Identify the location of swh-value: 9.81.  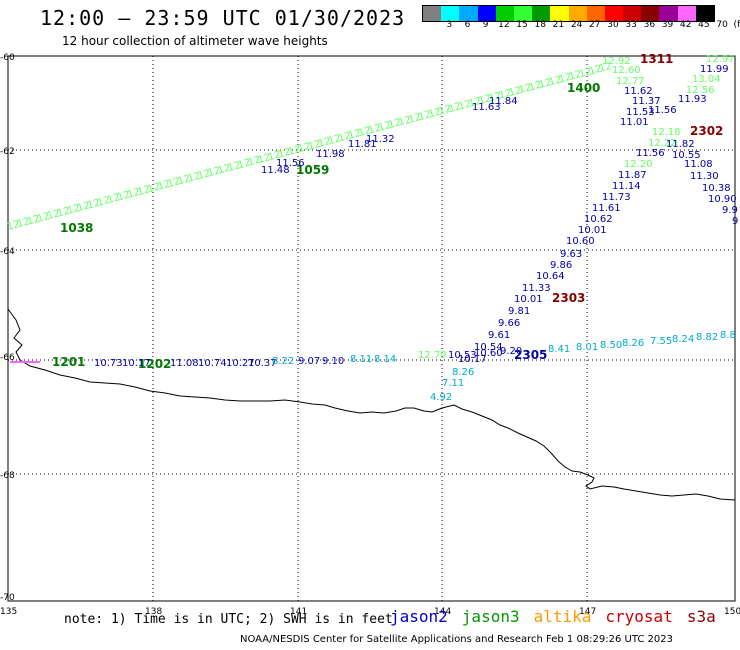
(519, 311).